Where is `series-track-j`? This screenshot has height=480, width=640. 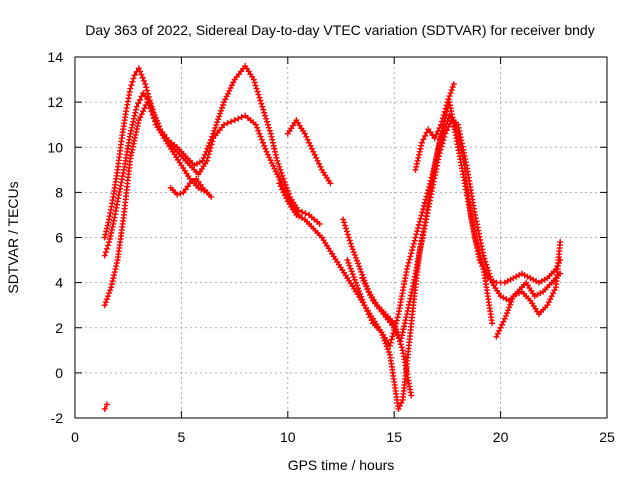 series-track-j is located at coordinates (434, 127).